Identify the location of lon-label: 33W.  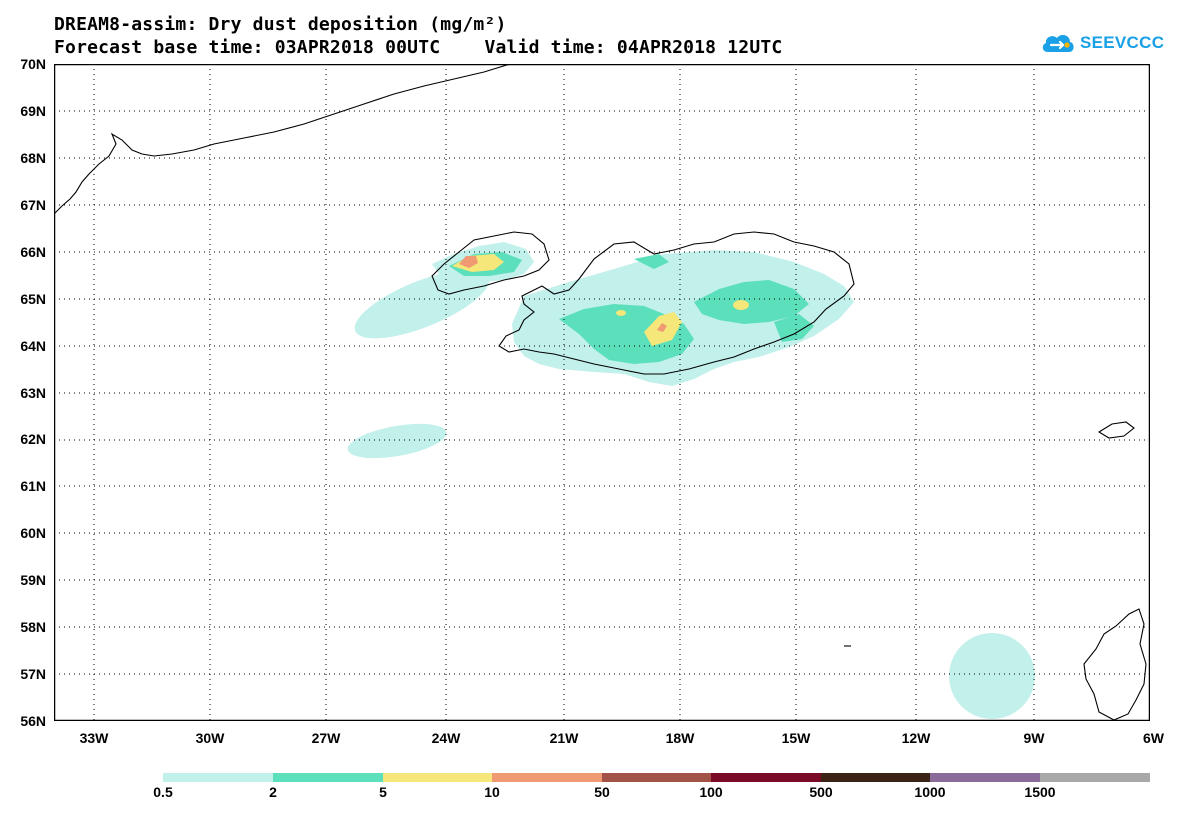
(94, 738).